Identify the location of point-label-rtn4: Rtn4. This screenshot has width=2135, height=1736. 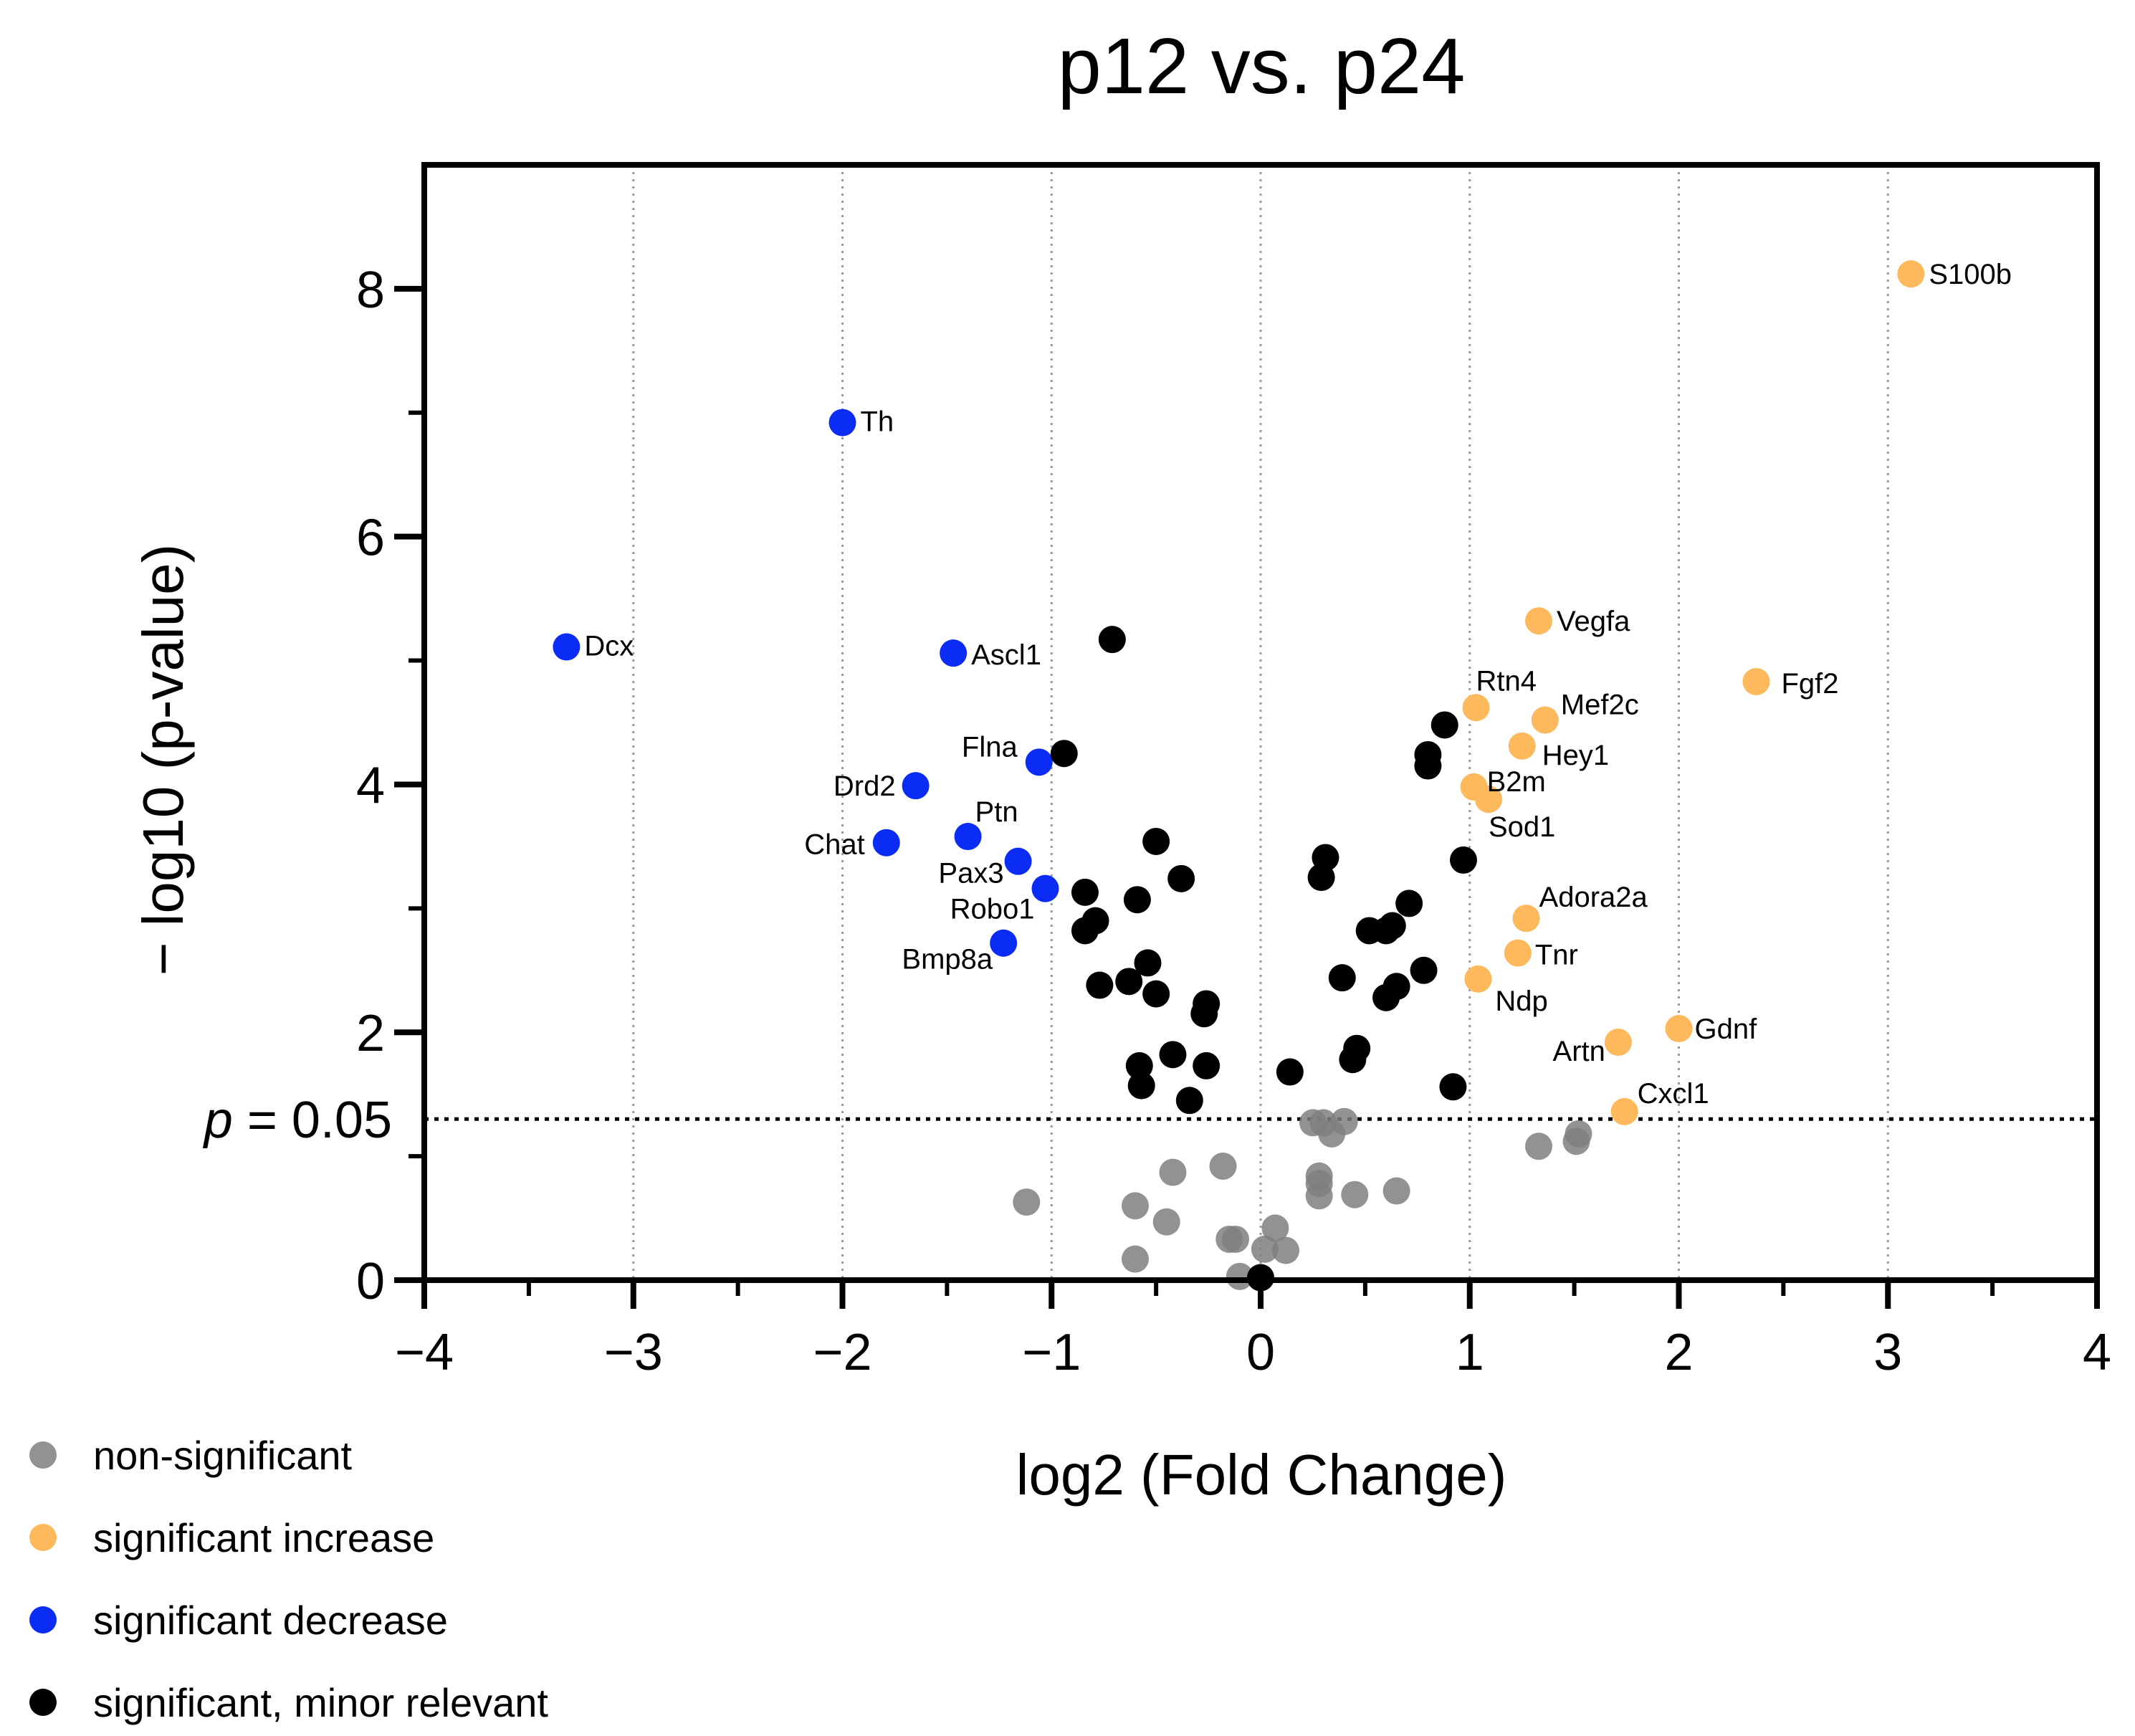
(1506, 681).